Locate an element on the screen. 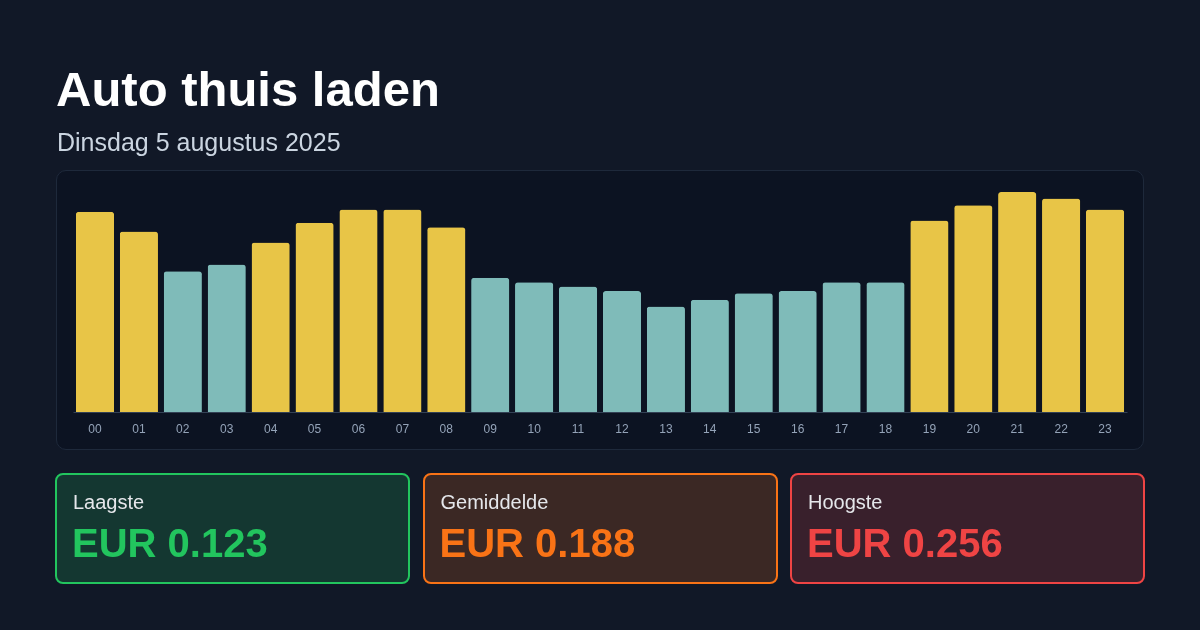 This screenshot has width=1200, height=630. x-tick-label: 08 is located at coordinates (446, 428).